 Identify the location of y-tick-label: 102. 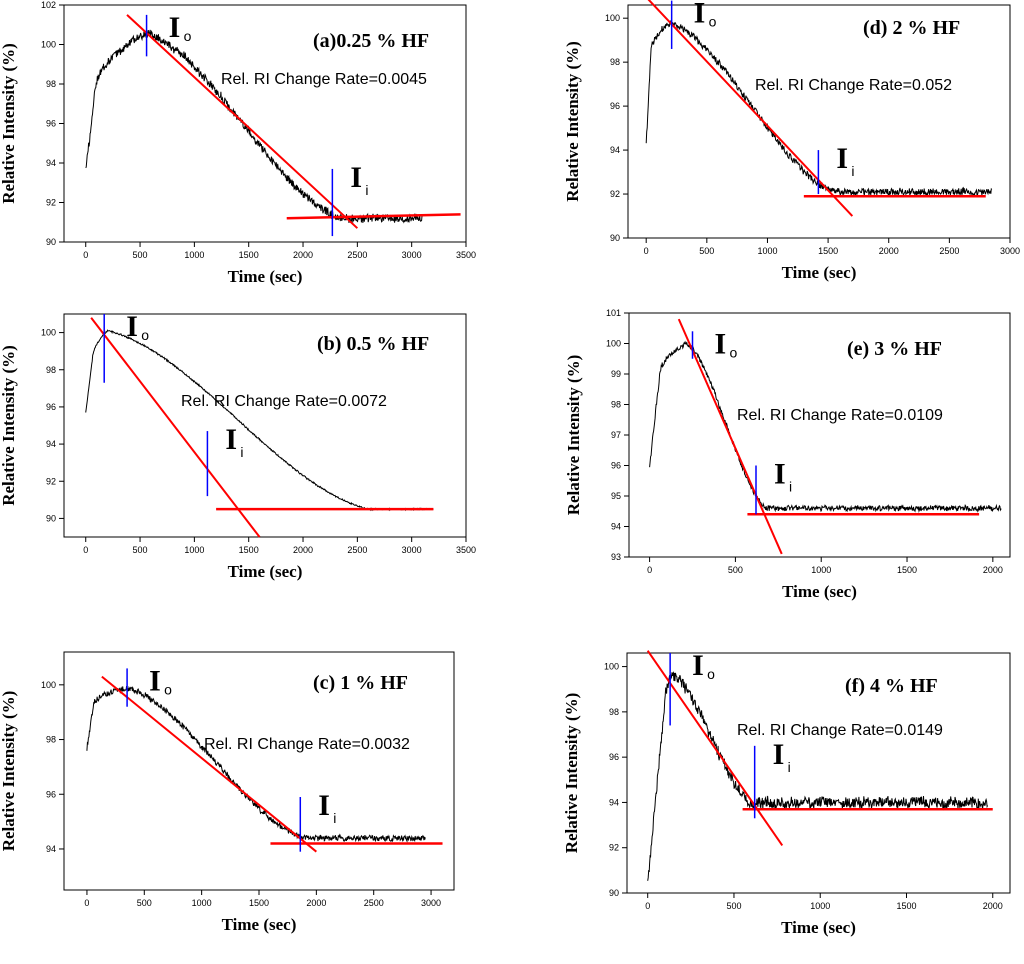
(48, 5).